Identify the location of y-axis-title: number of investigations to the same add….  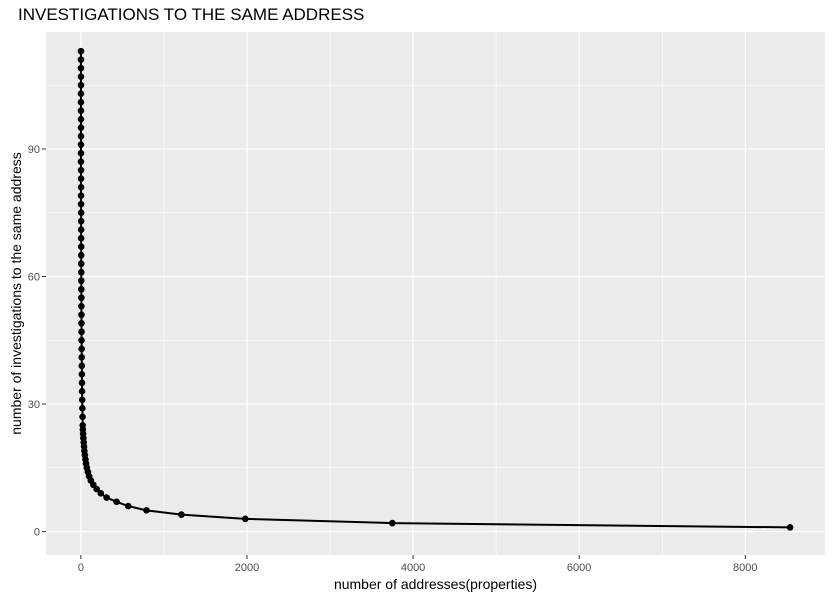
(16, 293).